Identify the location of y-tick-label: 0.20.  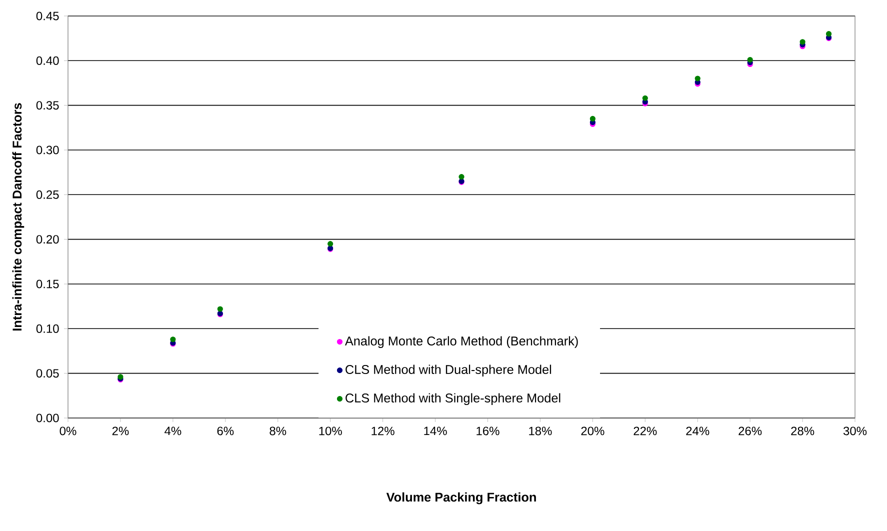
(47, 239).